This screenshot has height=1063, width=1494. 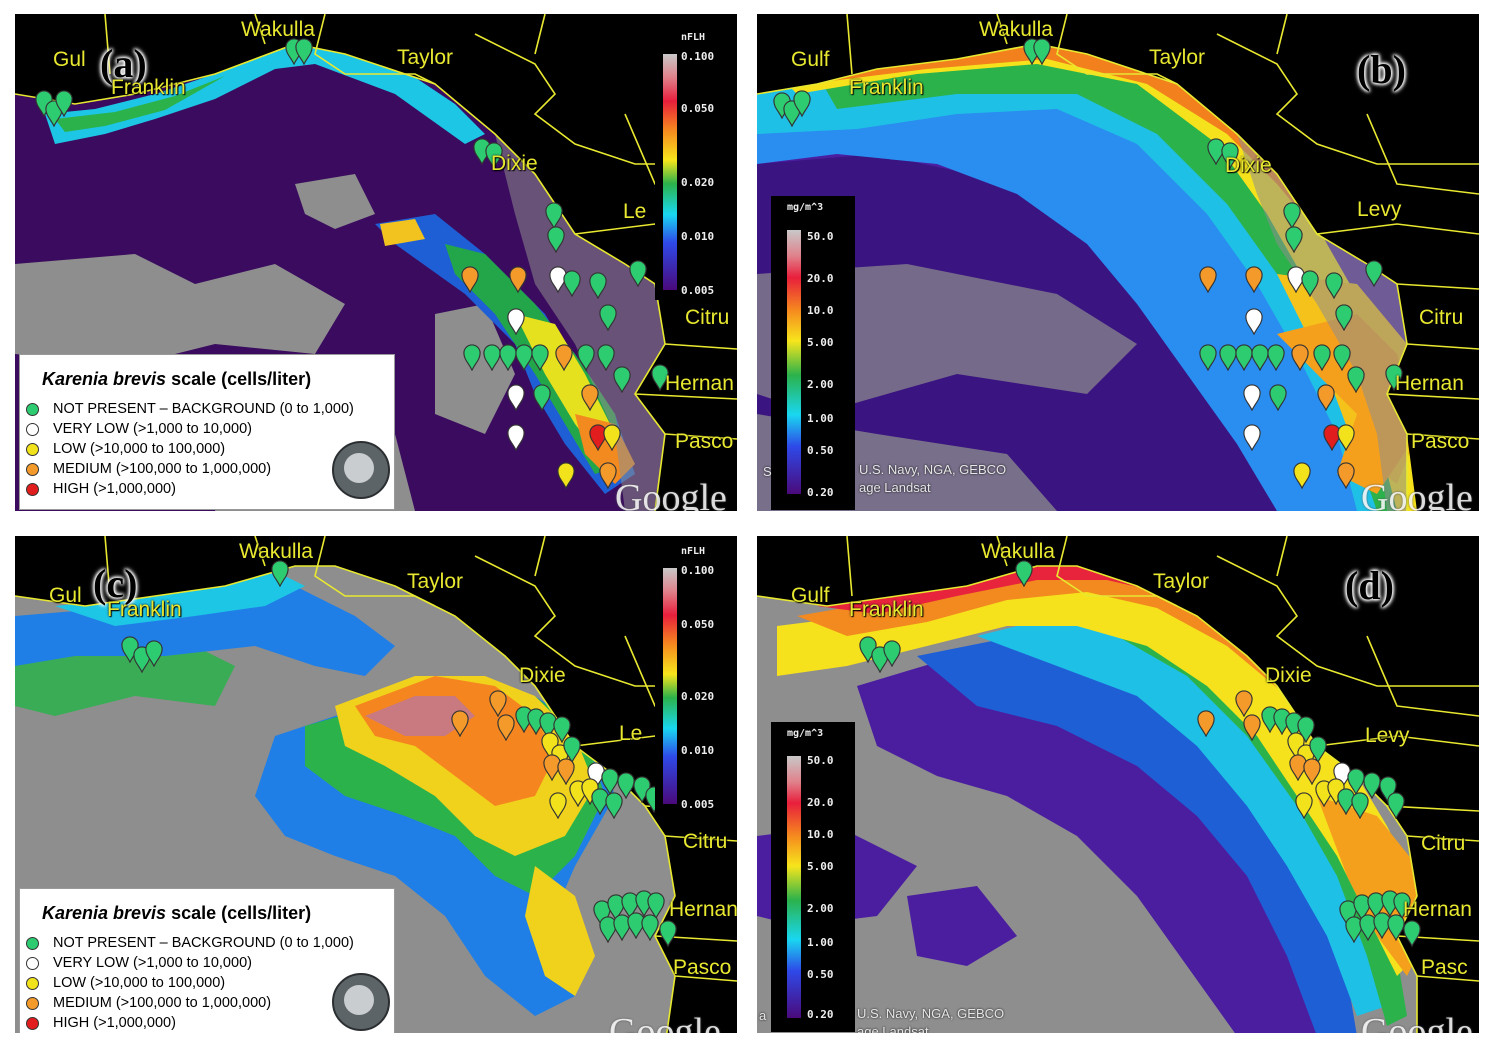 What do you see at coordinates (1387, 735) in the screenshot?
I see `county-levy-d: Levy` at bounding box center [1387, 735].